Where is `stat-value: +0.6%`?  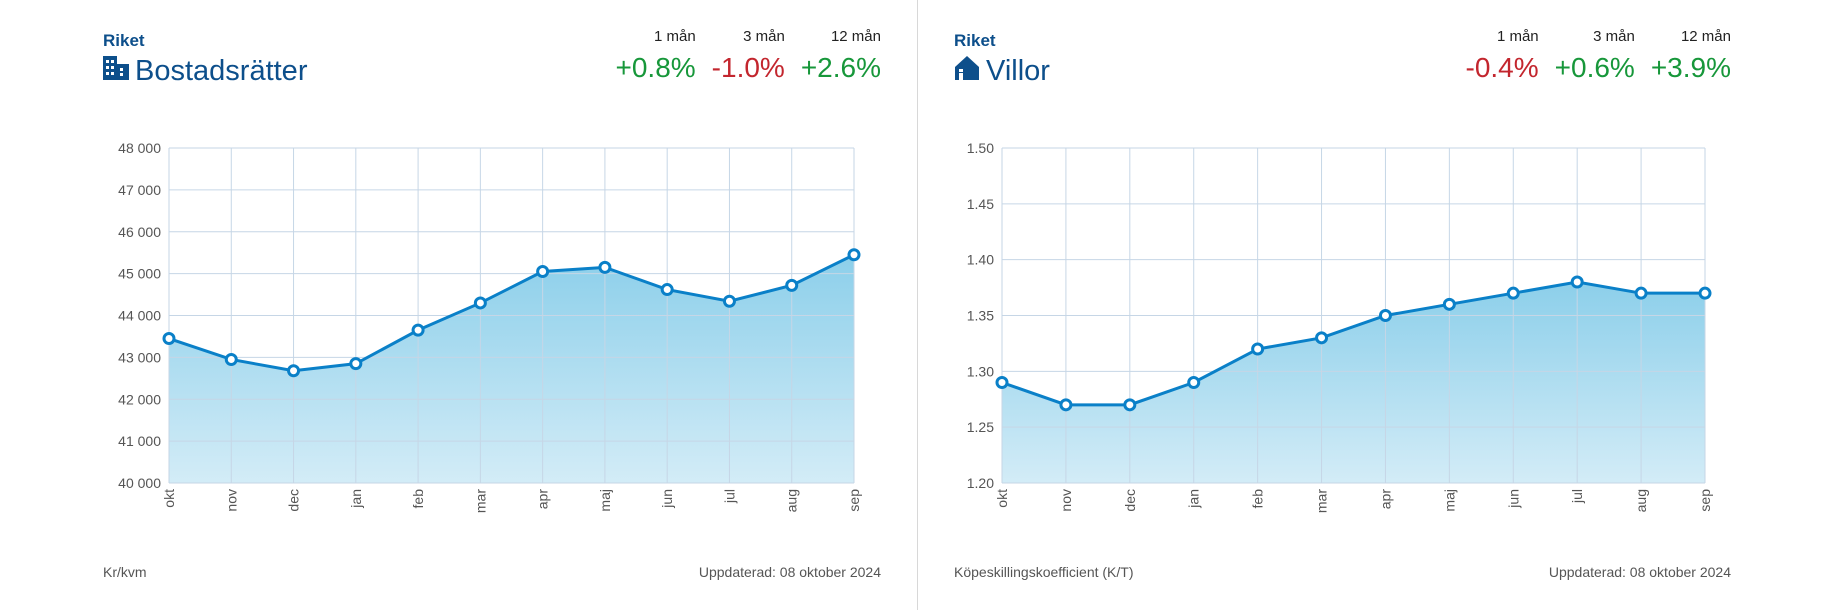
stat-value: +0.6% is located at coordinates (1594, 67).